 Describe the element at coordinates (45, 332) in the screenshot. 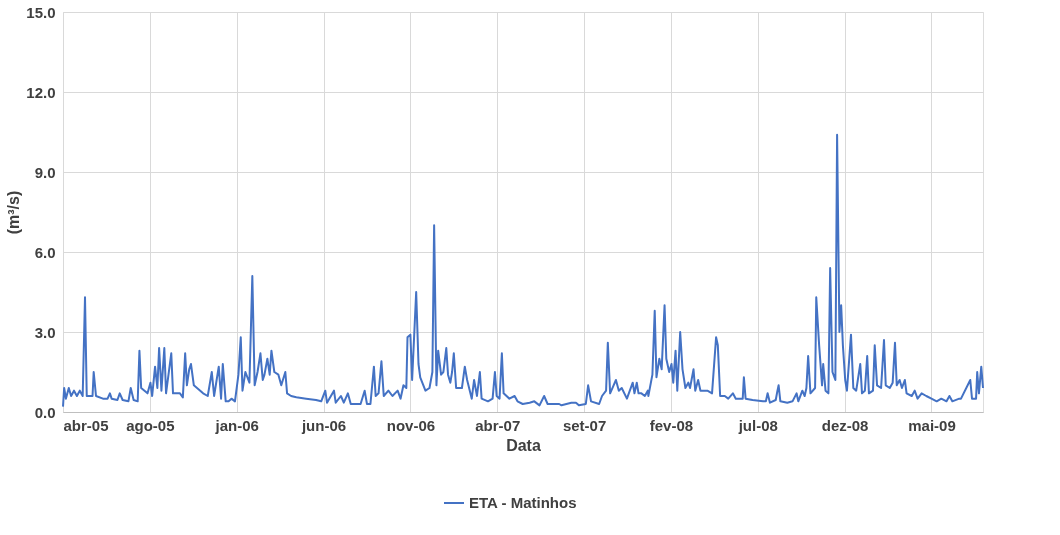

I see `y-tick-label: 3.0` at that location.